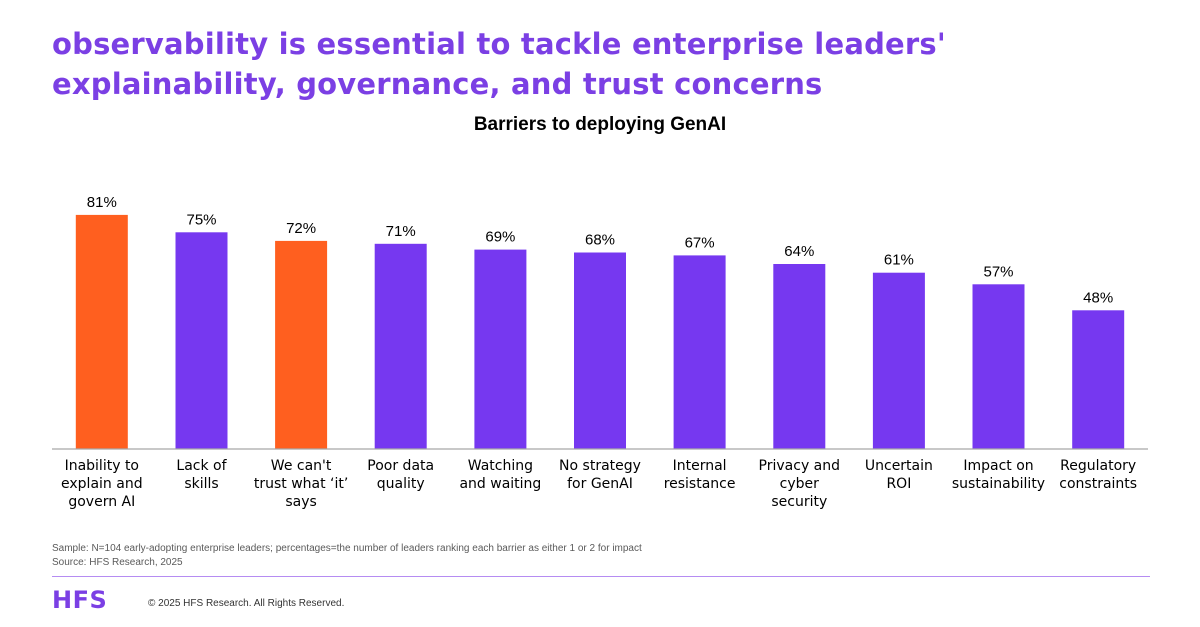  I want to click on data-label: 57%, so click(998, 271).